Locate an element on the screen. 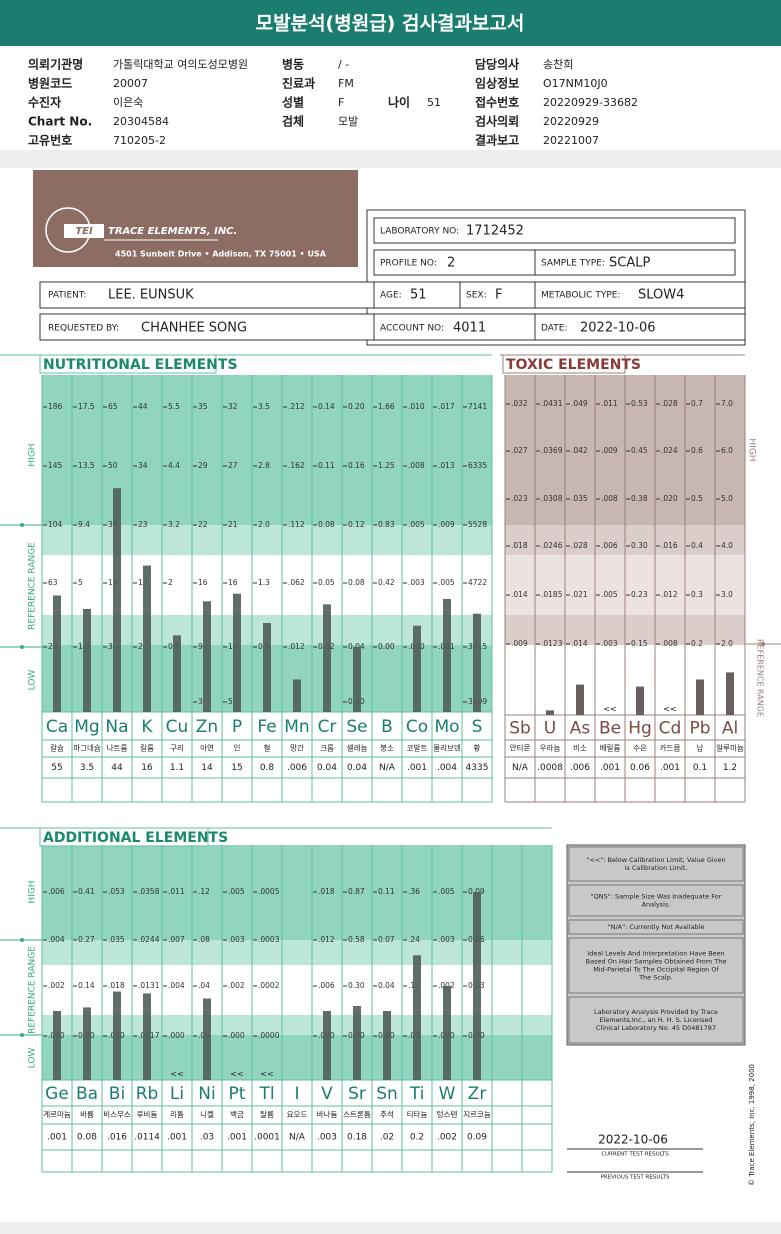 The height and width of the screenshot is (1234, 781). symbol: Sn is located at coordinates (387, 1094).